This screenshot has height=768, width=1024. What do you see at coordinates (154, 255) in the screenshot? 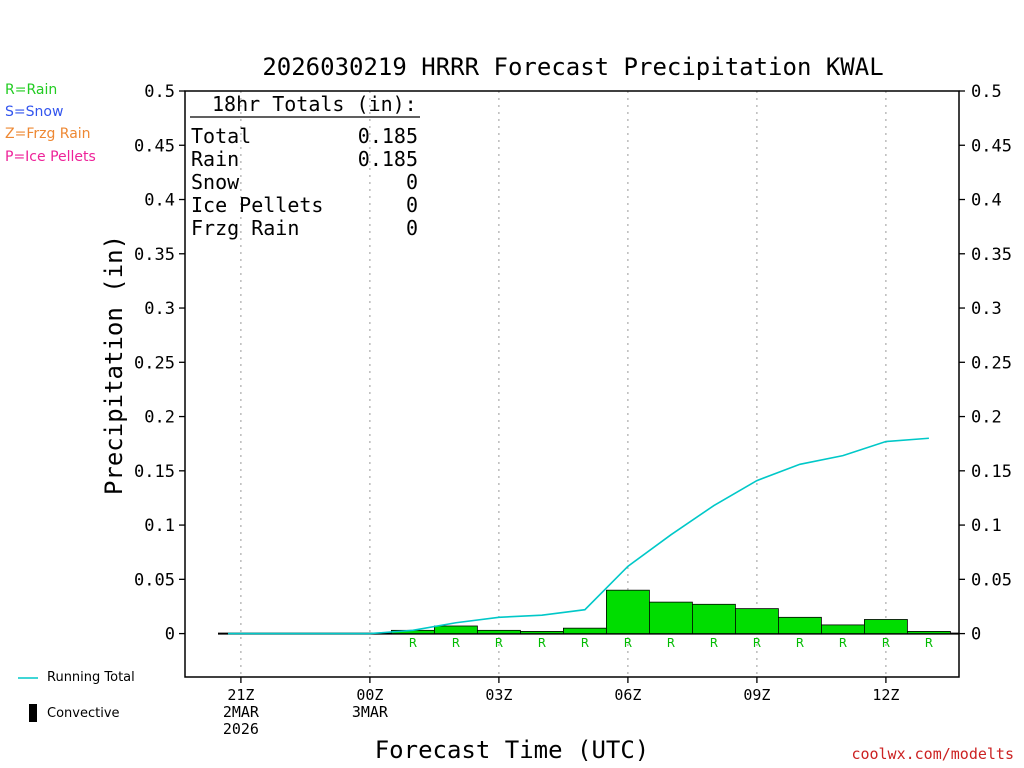
I see `y-tick-label-left: 0.35` at bounding box center [154, 255].